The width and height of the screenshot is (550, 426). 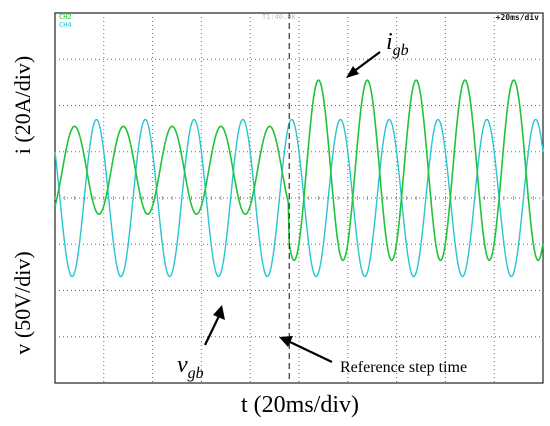 I want to click on annotation-v-gb-arrowhead, so click(x=219, y=312).